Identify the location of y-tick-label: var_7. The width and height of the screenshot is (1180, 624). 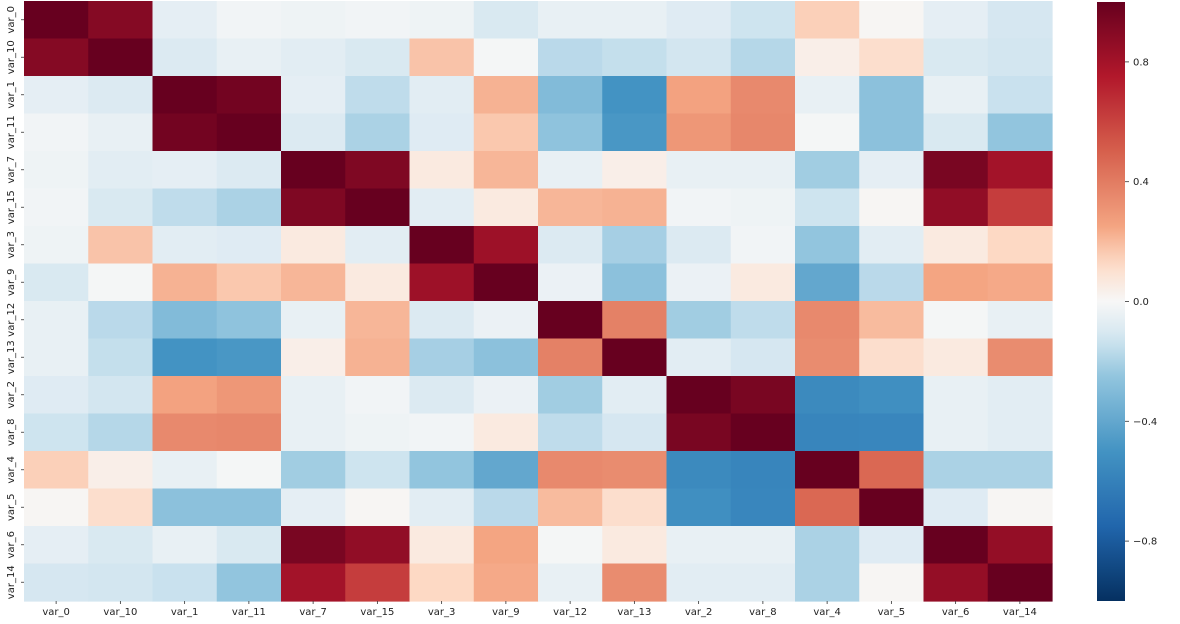
(11, 170).